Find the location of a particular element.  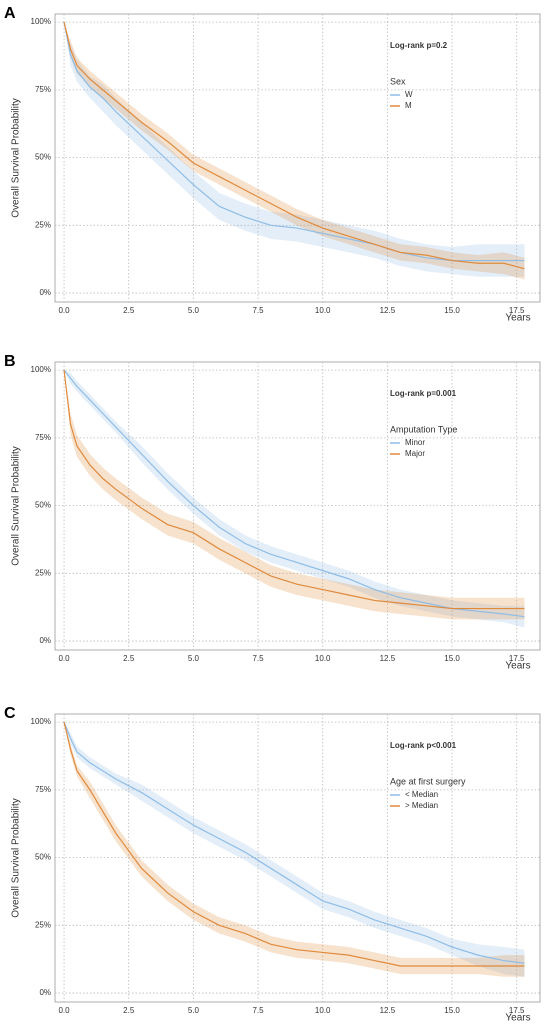

legend-title: Age at first surgery is located at coordinates (428, 781).